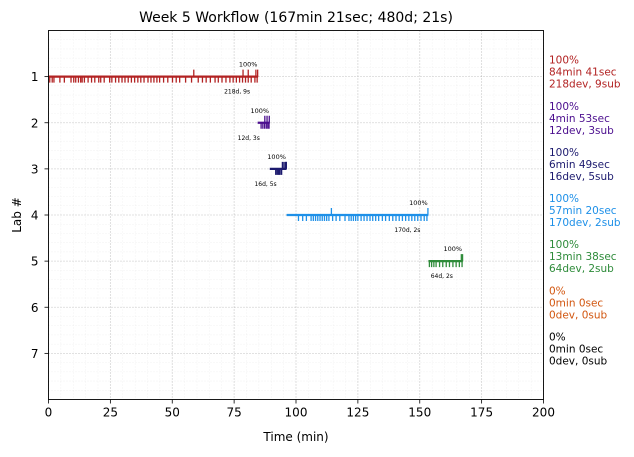 The image size is (634, 457). What do you see at coordinates (270, 170) in the screenshot?
I see `lab-3-series: 100% 16d, 5s` at bounding box center [270, 170].